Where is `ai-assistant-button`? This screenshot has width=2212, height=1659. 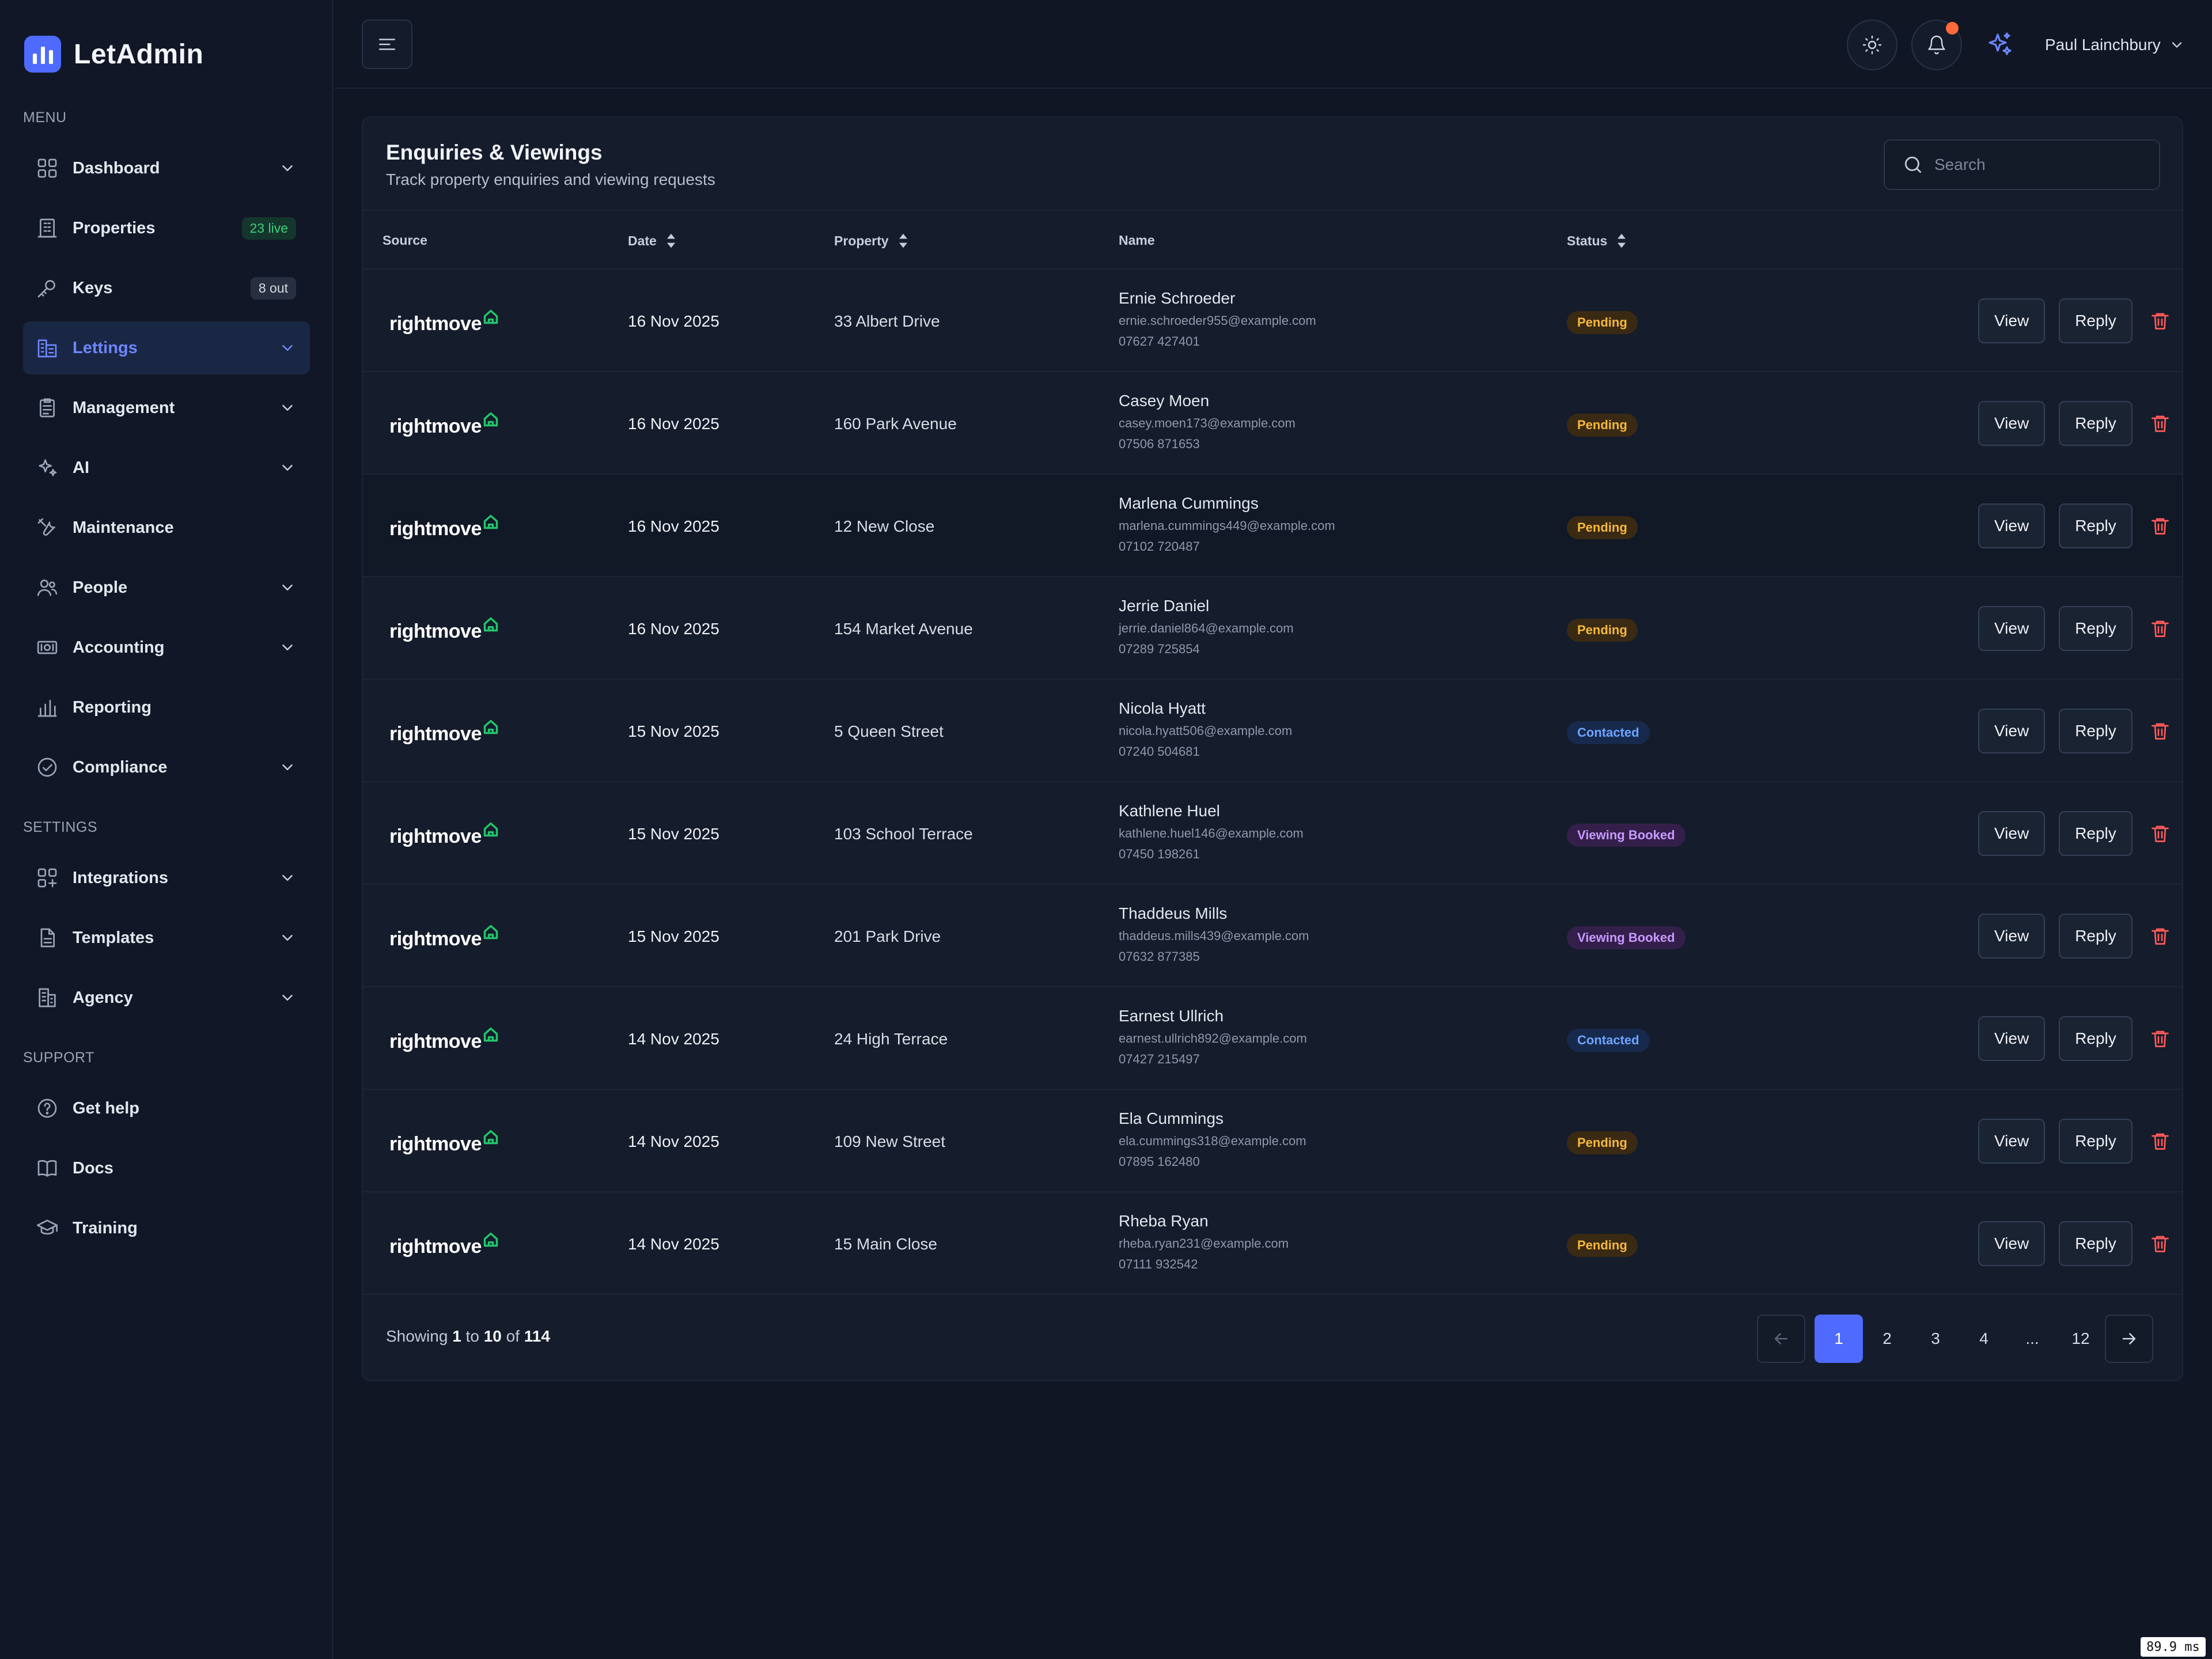
ai-assistant-button is located at coordinates (2000, 45).